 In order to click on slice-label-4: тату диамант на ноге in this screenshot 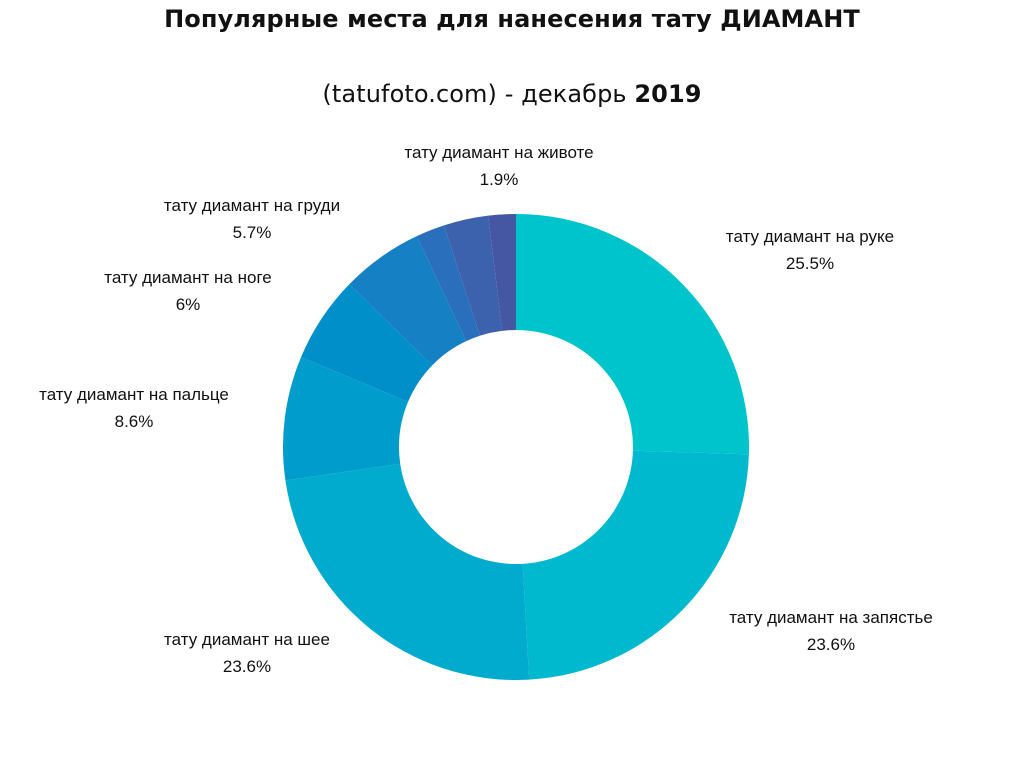, I will do `click(187, 277)`.